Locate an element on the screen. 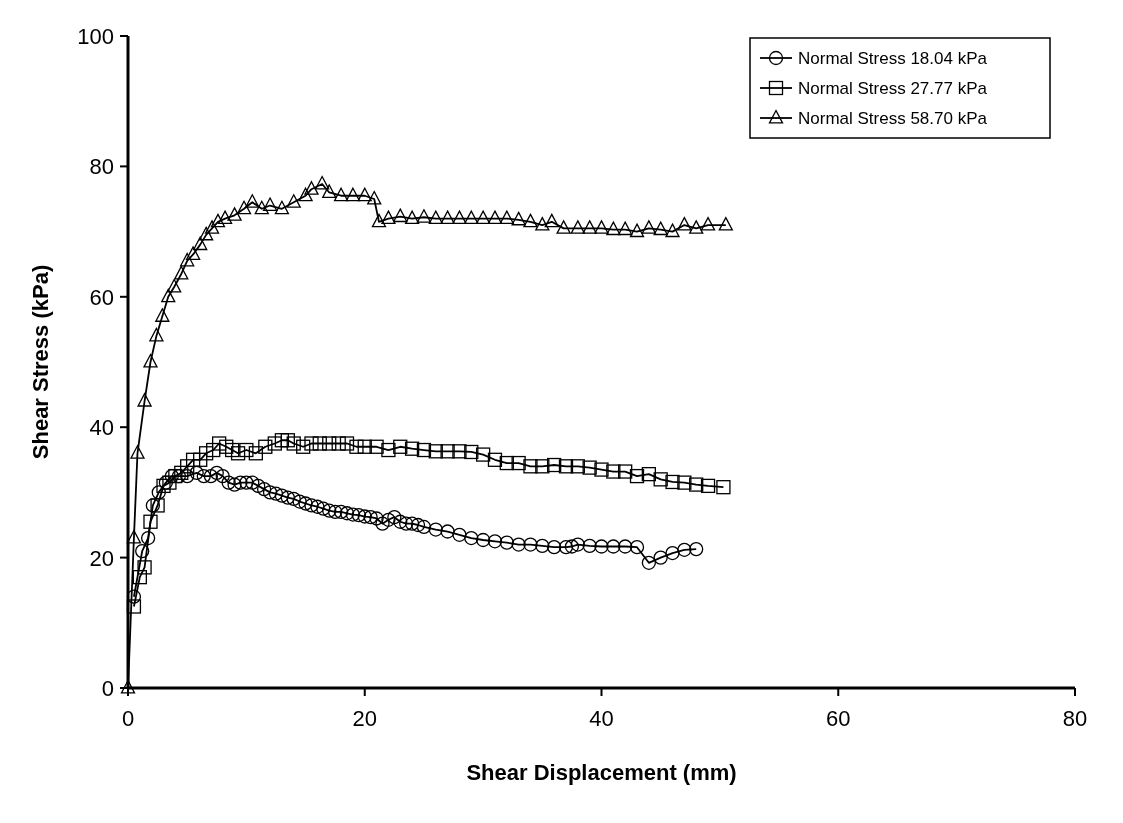 Image resolution: width=1123 pixels, height=823 pixels. x-tick-label: 40 is located at coordinates (601, 718).